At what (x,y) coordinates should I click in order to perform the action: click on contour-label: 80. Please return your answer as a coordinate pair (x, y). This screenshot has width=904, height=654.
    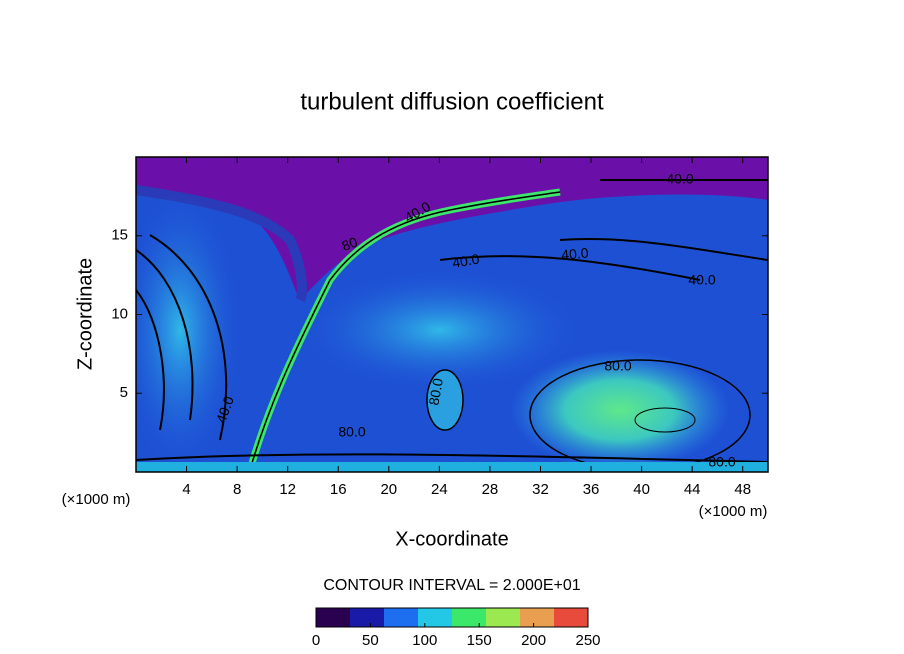
    Looking at the image, I should click on (350, 244).